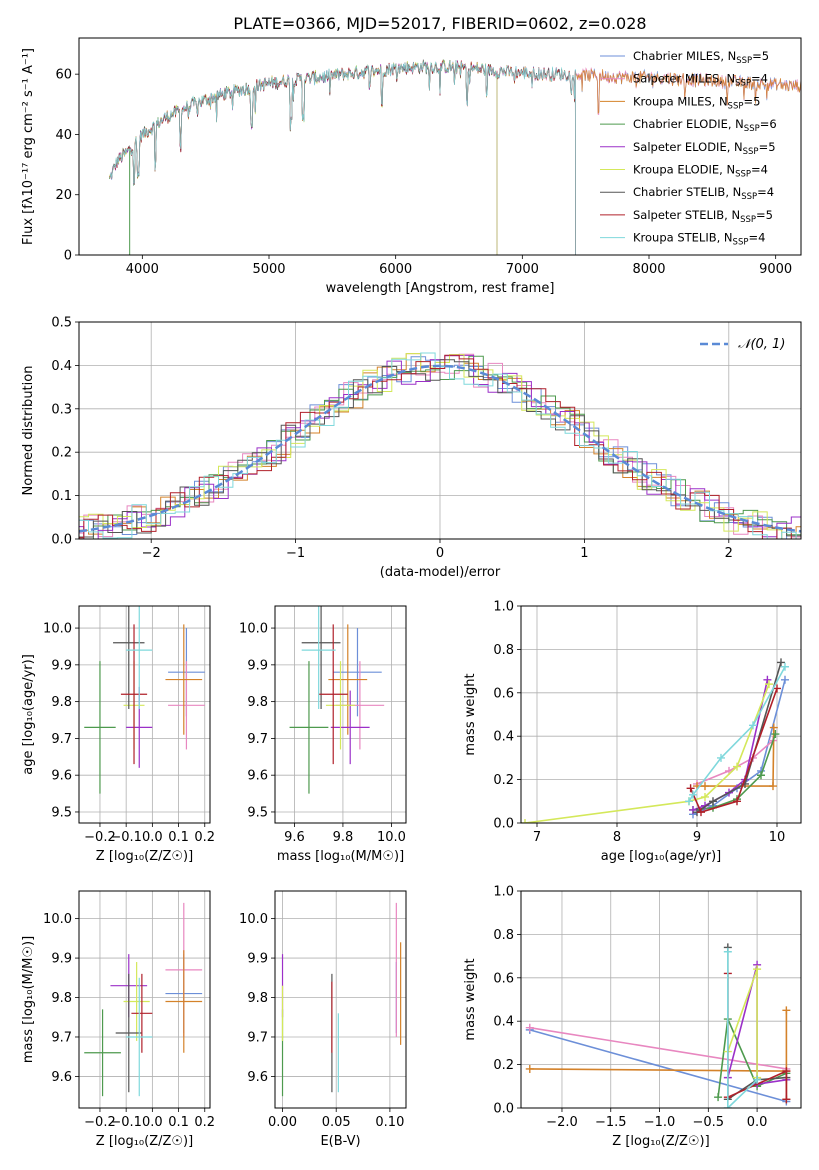  What do you see at coordinates (340, 1141) in the screenshot?
I see `x-axis-label: E(B-V)` at bounding box center [340, 1141].